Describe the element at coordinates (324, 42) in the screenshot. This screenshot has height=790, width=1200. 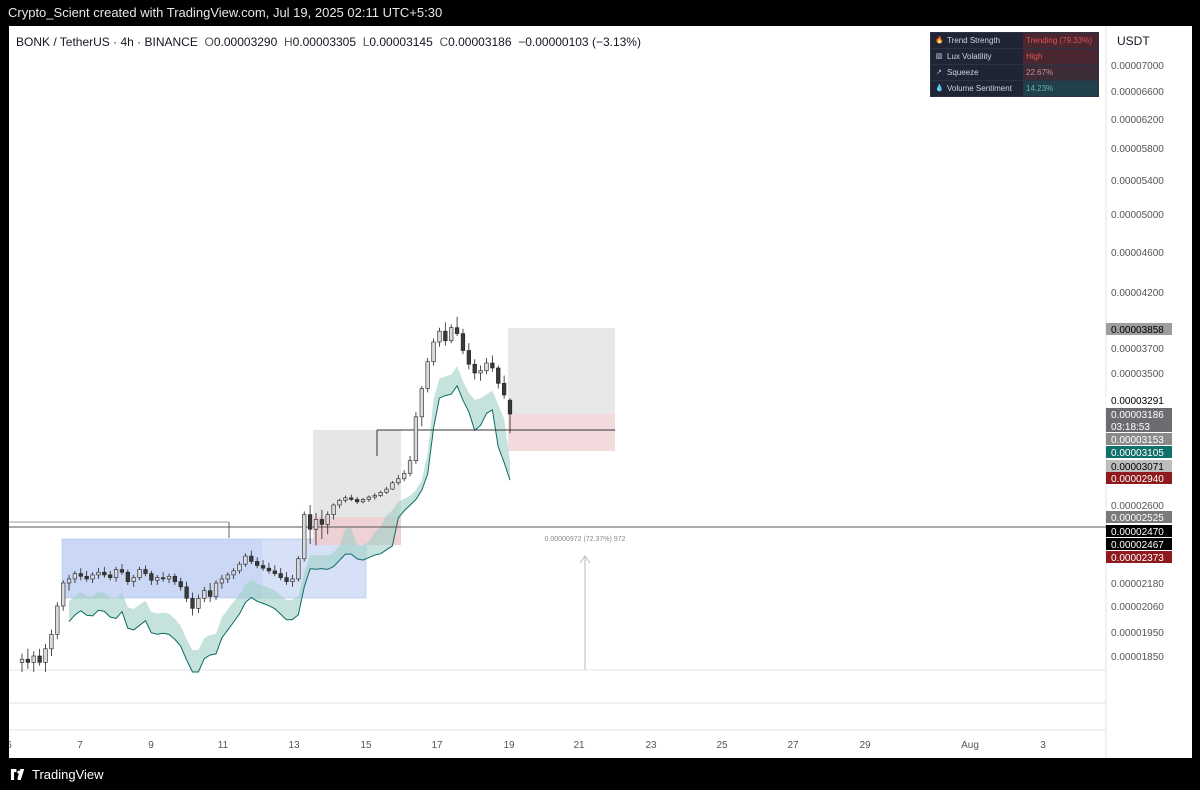
I see `high-value: 0.00003305` at that location.